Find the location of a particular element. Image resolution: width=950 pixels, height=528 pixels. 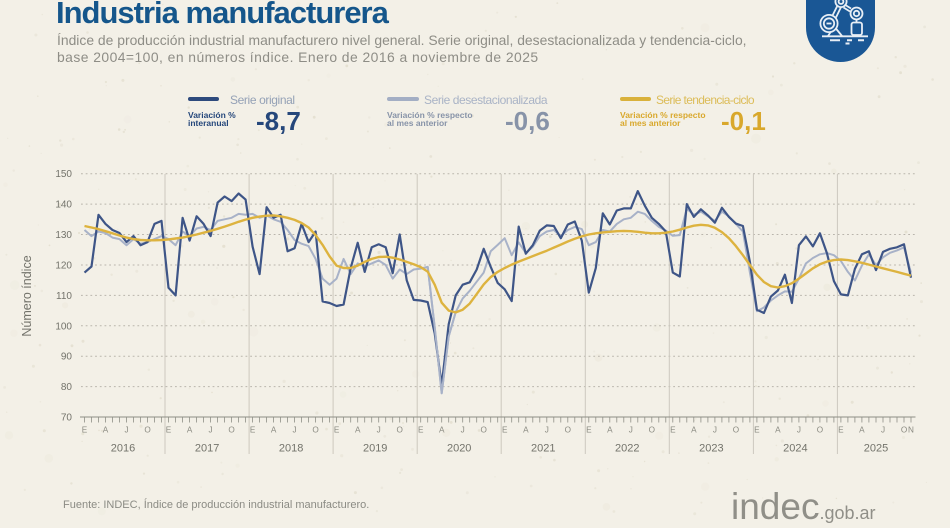

svg-text: 90 is located at coordinates (67, 357).